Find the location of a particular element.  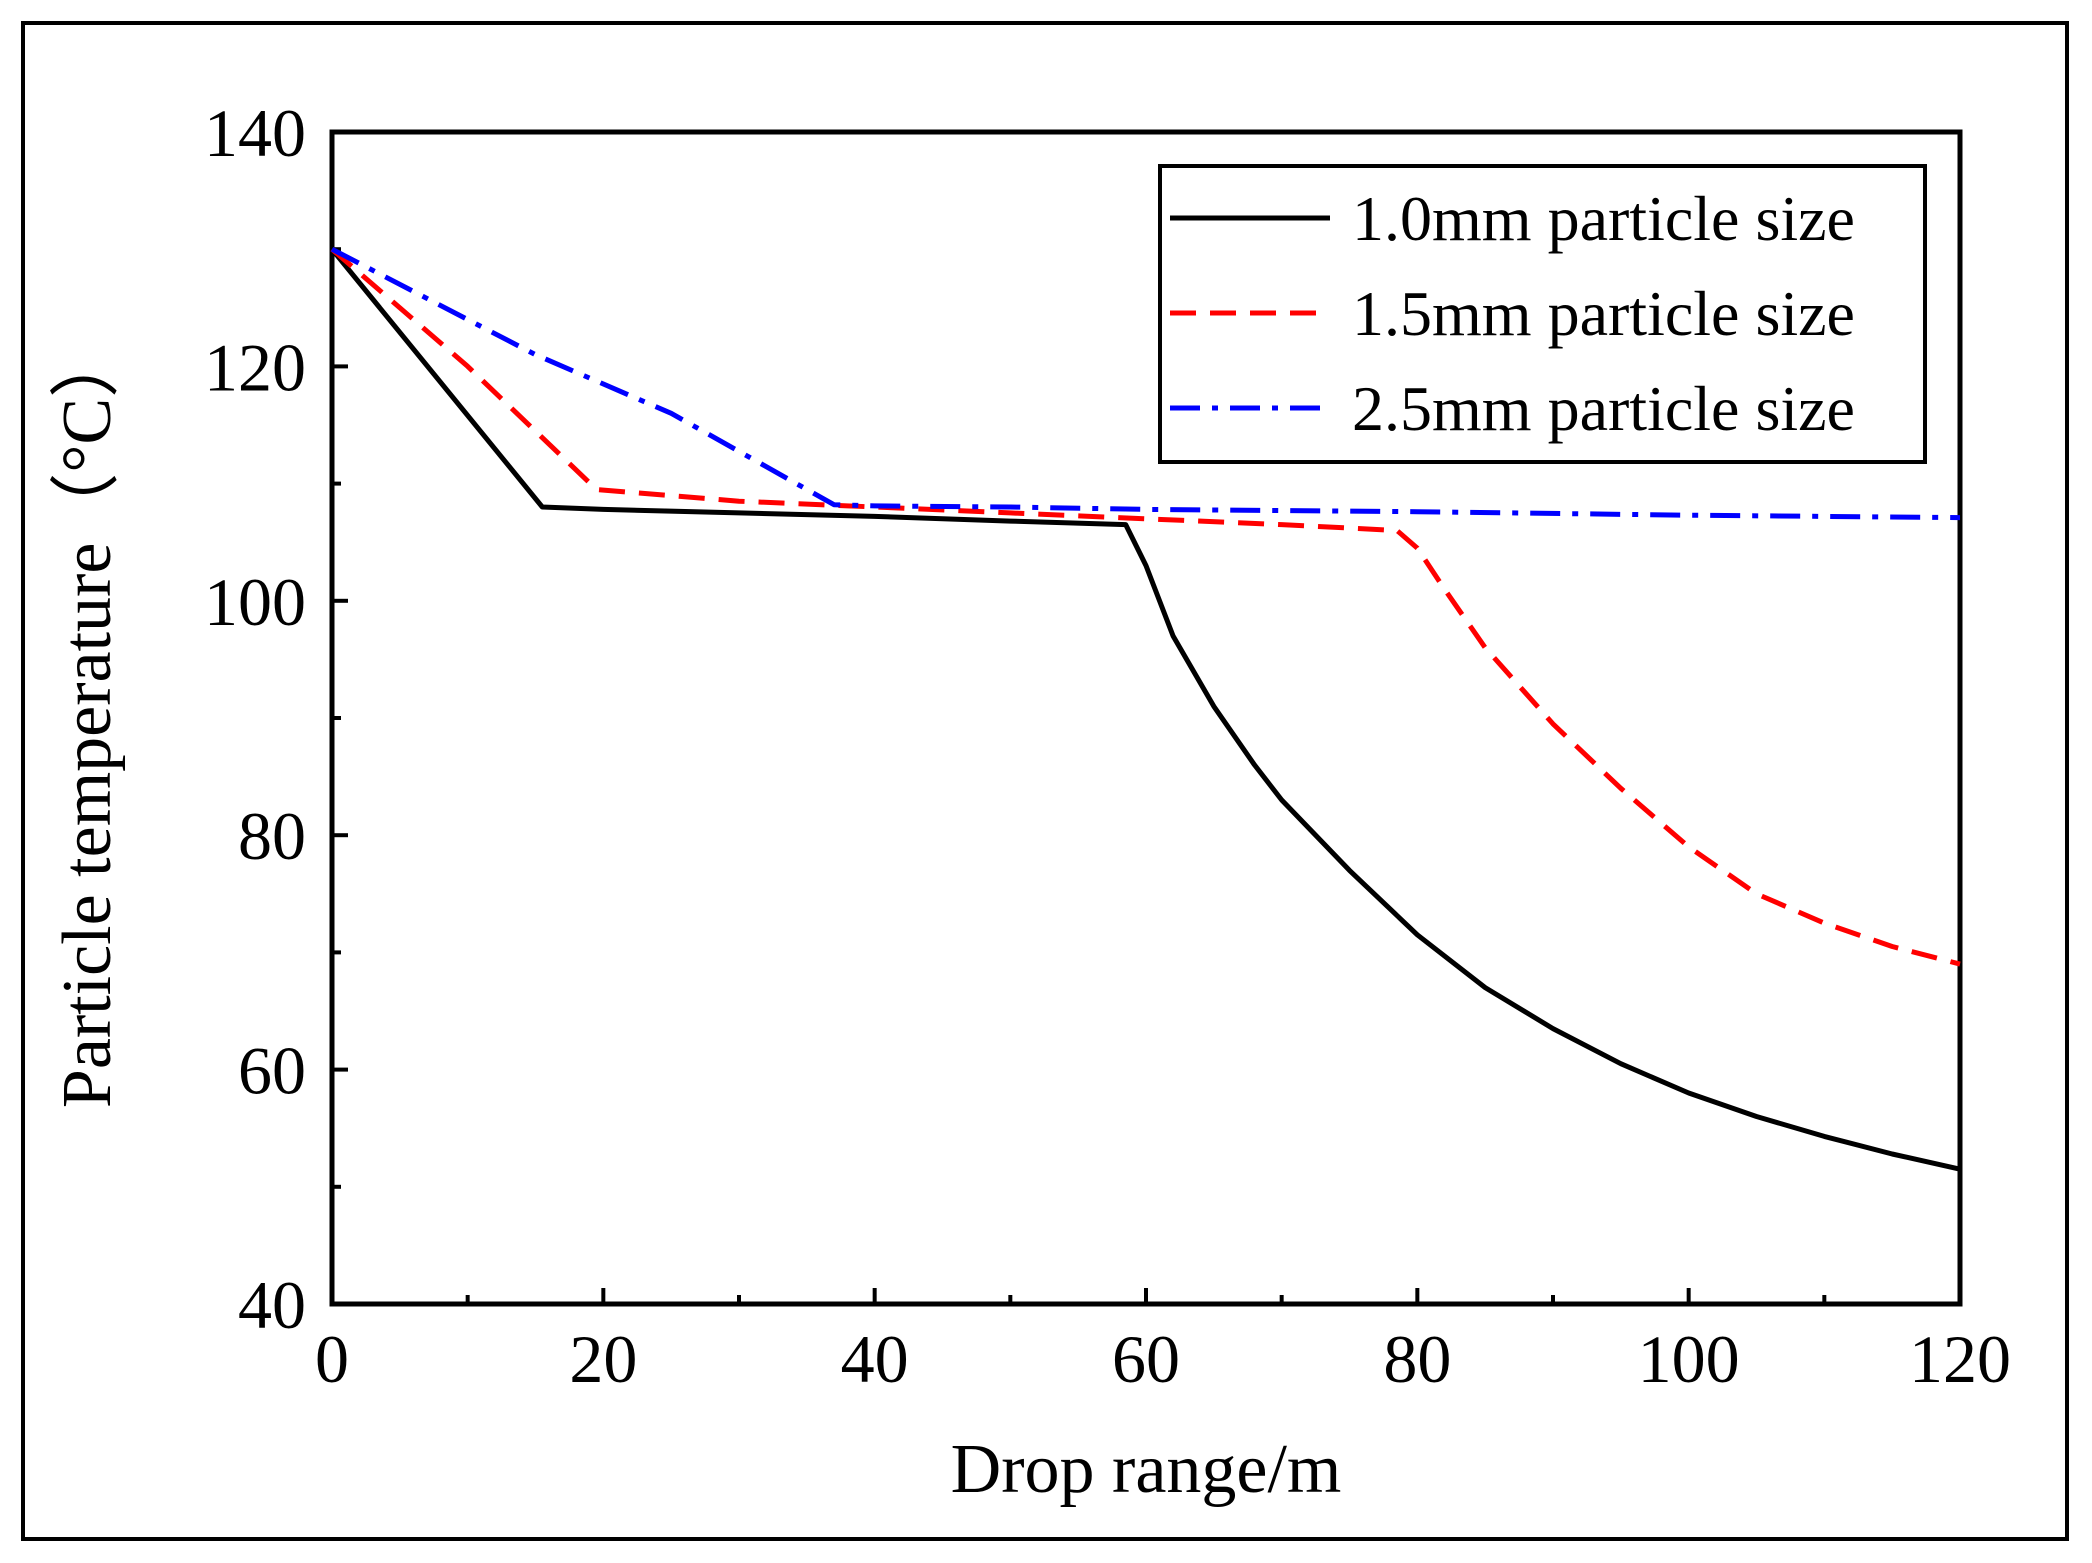

y-tick-label: 40 is located at coordinates (272, 1305).